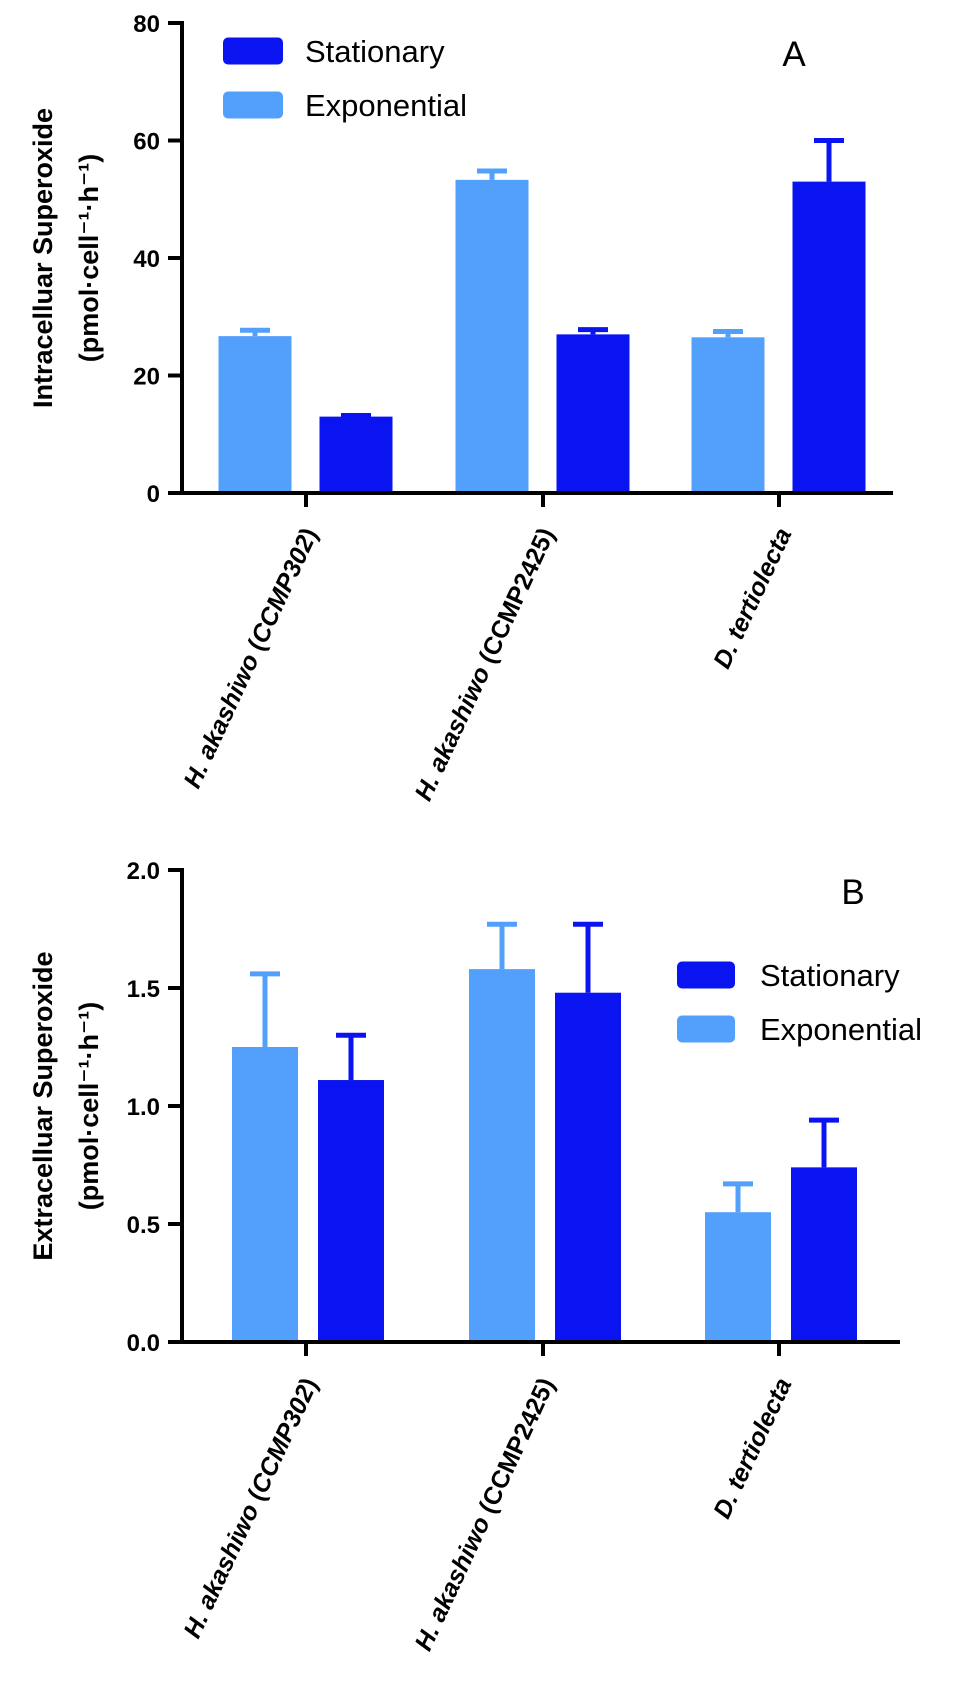 This screenshot has height=1682, width=966. What do you see at coordinates (143, 871) in the screenshot?
I see `panel-b-y-tick-label: 2.0` at bounding box center [143, 871].